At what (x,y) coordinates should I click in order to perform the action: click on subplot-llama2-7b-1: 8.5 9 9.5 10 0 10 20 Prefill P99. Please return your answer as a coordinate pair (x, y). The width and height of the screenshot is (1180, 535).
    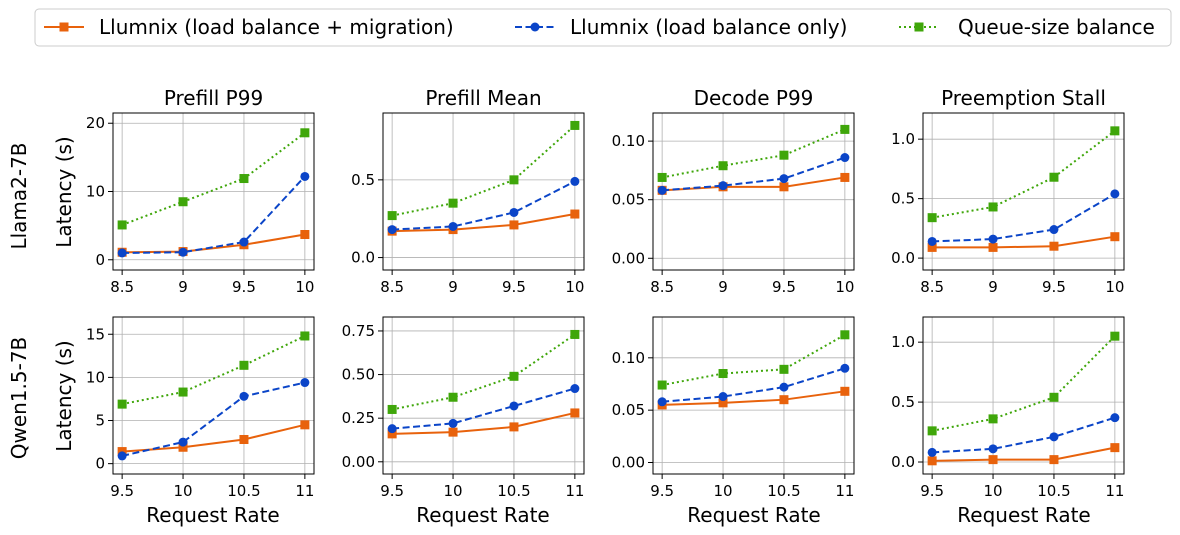
    Looking at the image, I should click on (200, 191).